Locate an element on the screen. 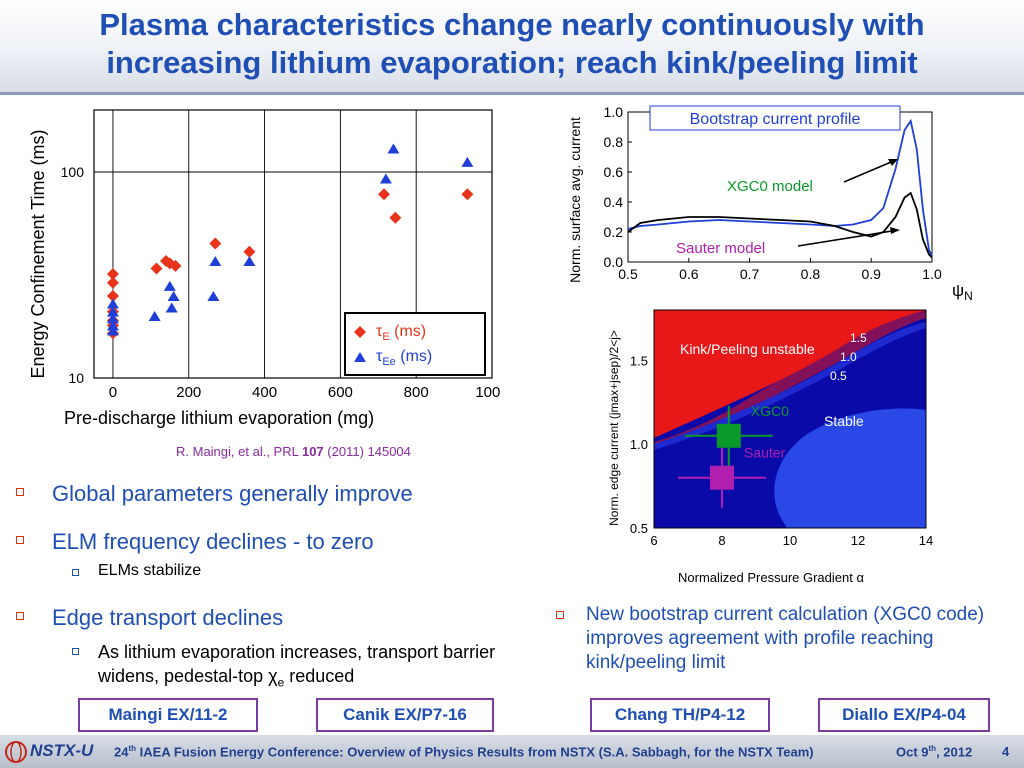 Image resolution: width=1024 pixels, height=768 pixels. y-tick-label: 10 is located at coordinates (76, 378).